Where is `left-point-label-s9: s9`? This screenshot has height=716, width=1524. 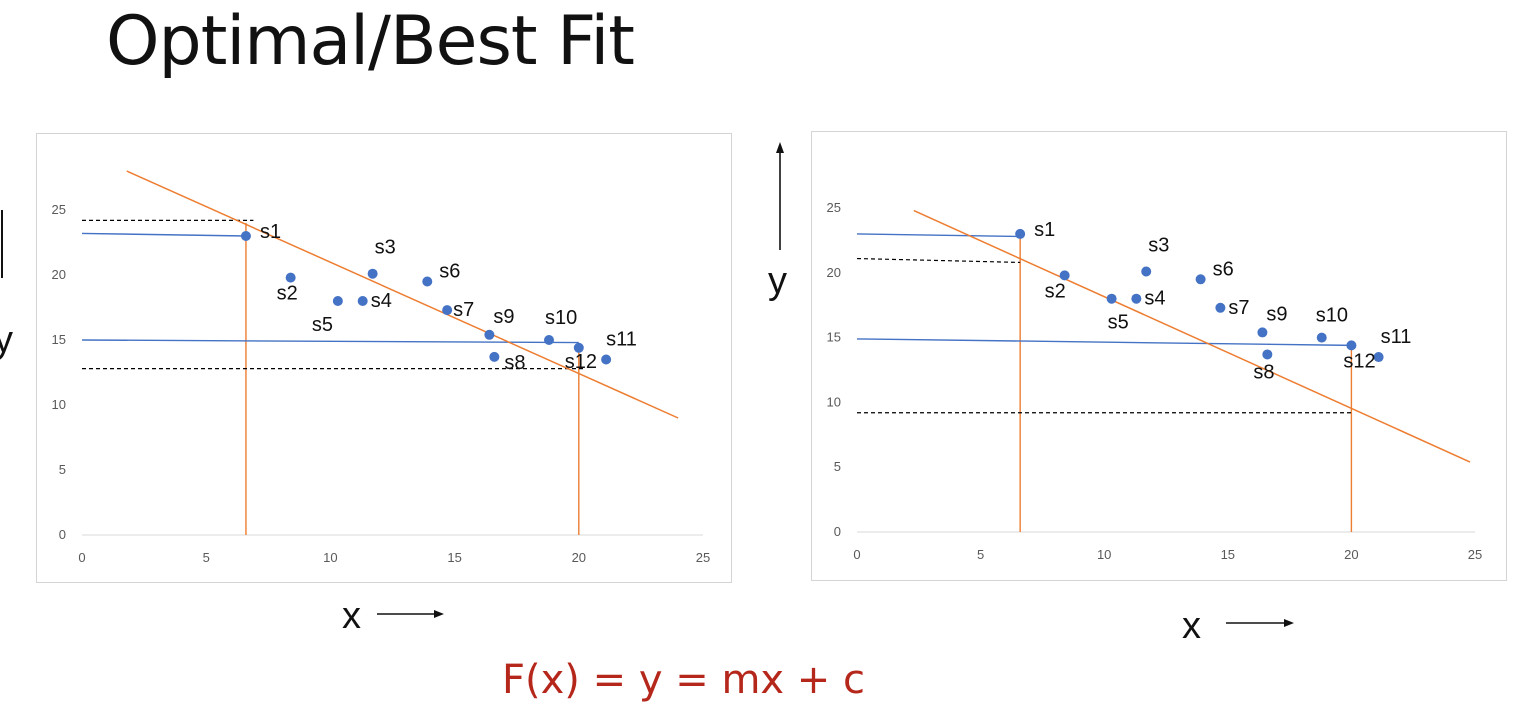 left-point-label-s9: s9 is located at coordinates (503, 317).